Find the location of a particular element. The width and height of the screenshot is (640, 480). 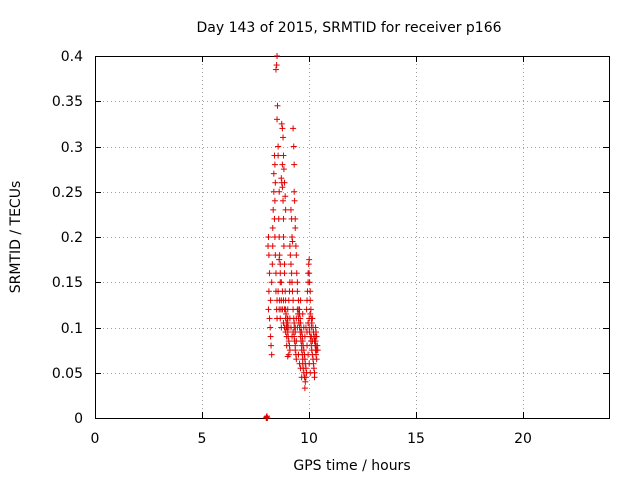

y-tick-label: 0.3 is located at coordinates (72, 148).